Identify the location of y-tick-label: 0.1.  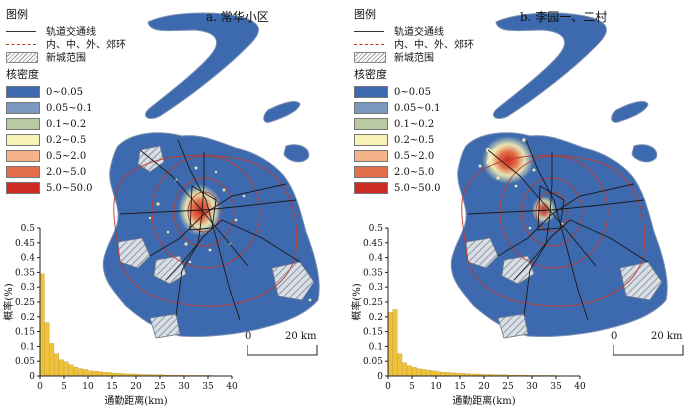
(376, 347).